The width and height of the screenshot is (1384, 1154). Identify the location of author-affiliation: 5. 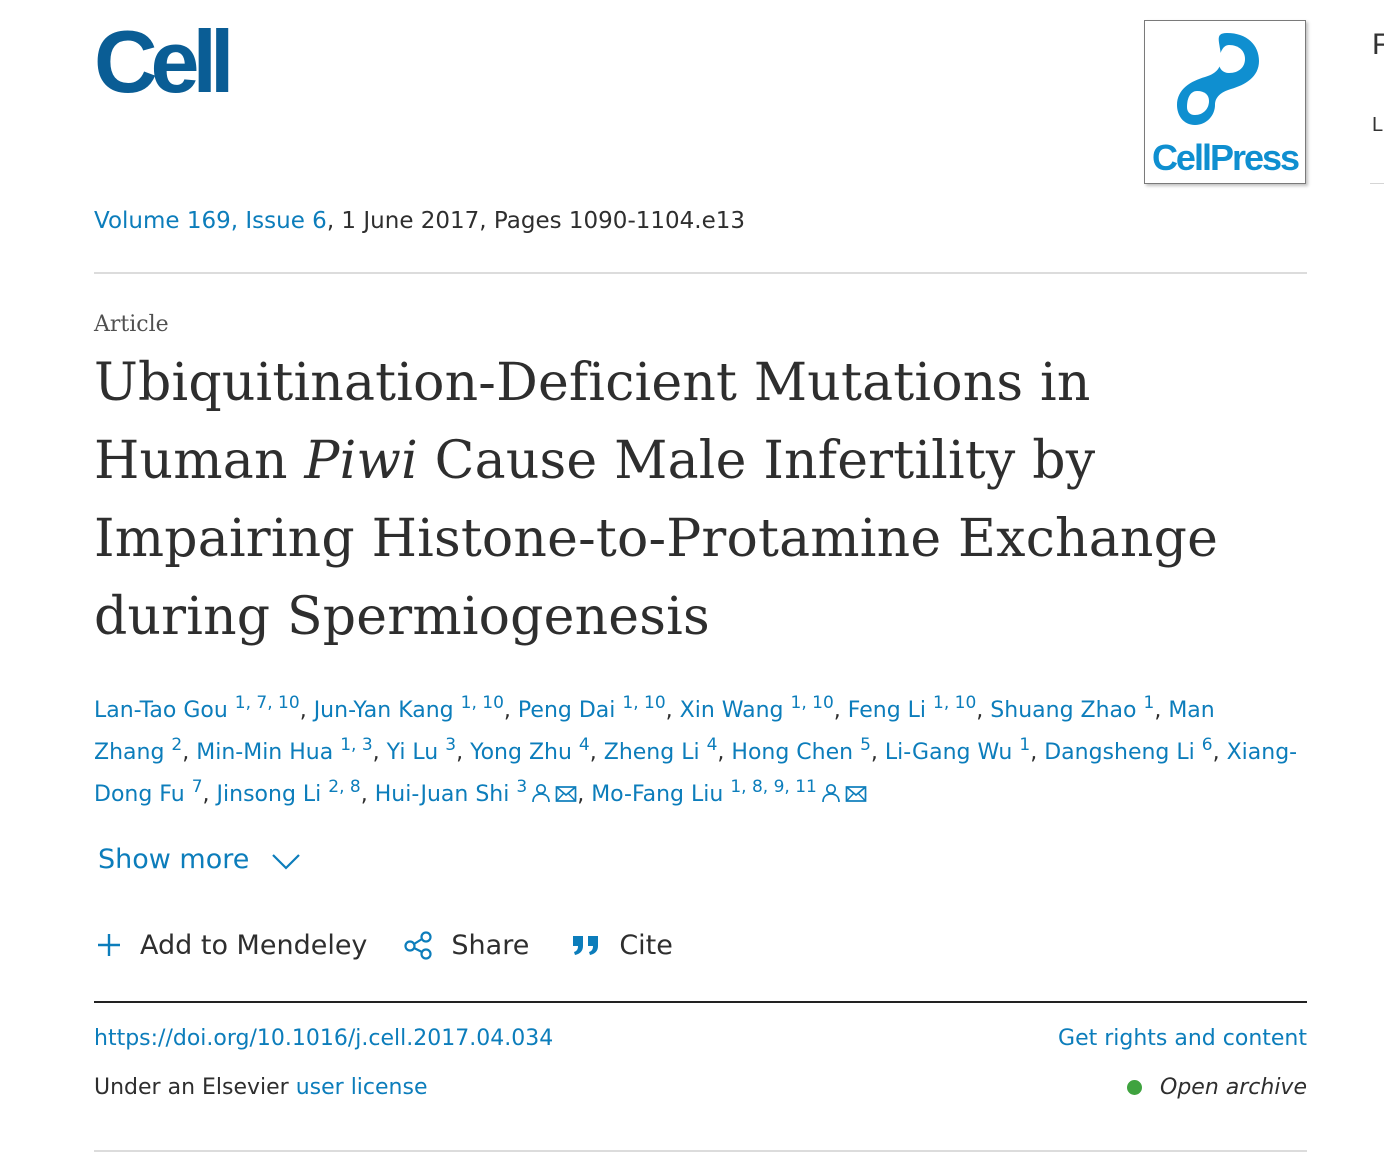
(865, 745).